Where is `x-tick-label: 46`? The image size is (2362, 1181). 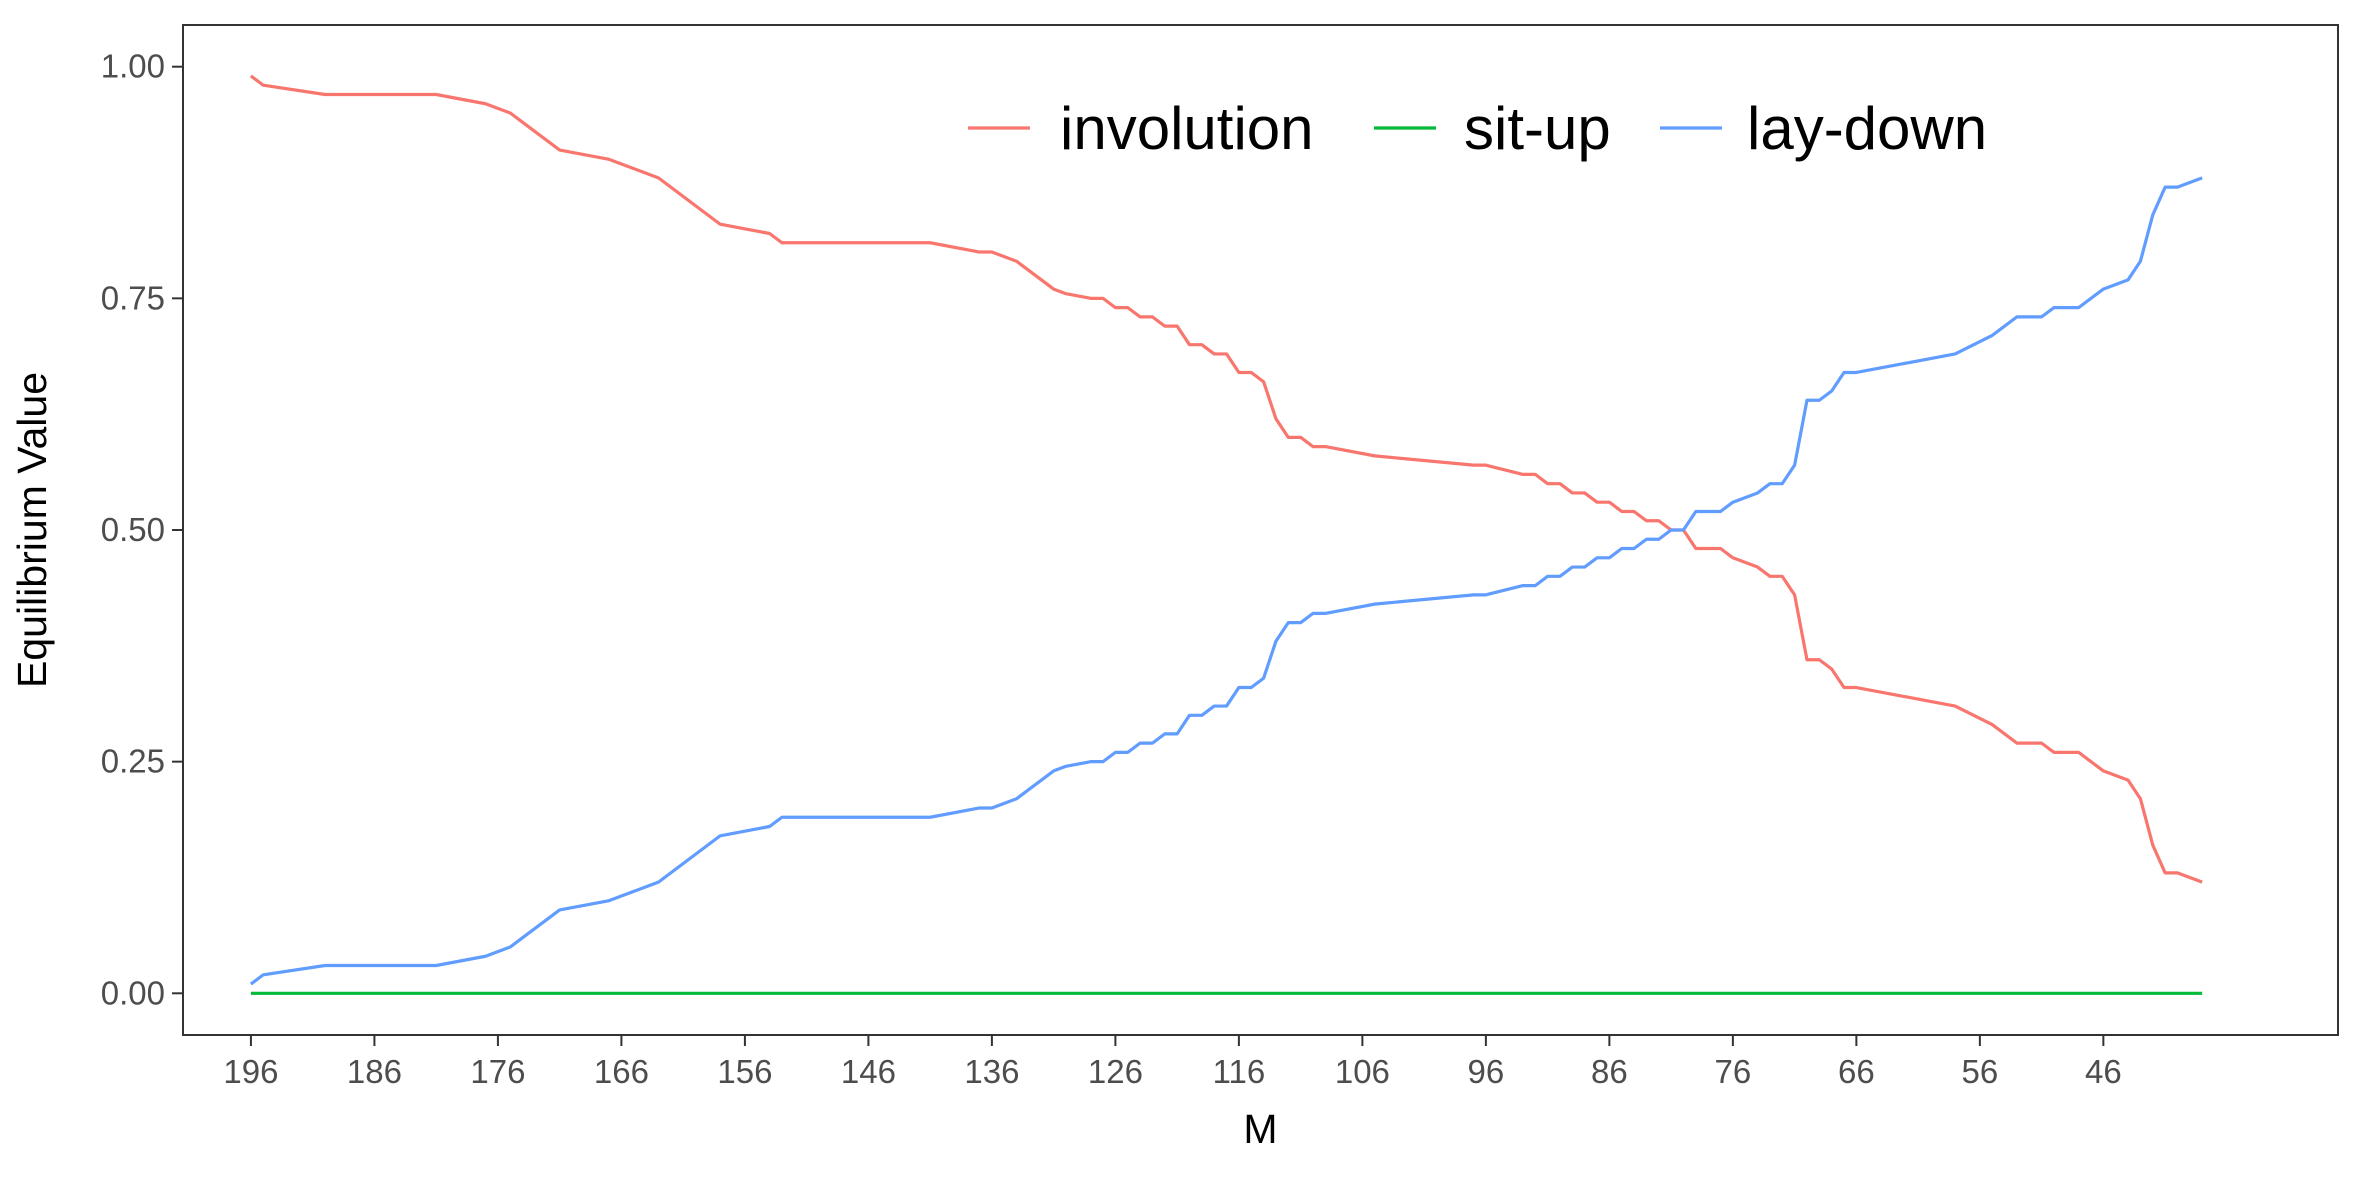
x-tick-label: 46 is located at coordinates (2103, 1071).